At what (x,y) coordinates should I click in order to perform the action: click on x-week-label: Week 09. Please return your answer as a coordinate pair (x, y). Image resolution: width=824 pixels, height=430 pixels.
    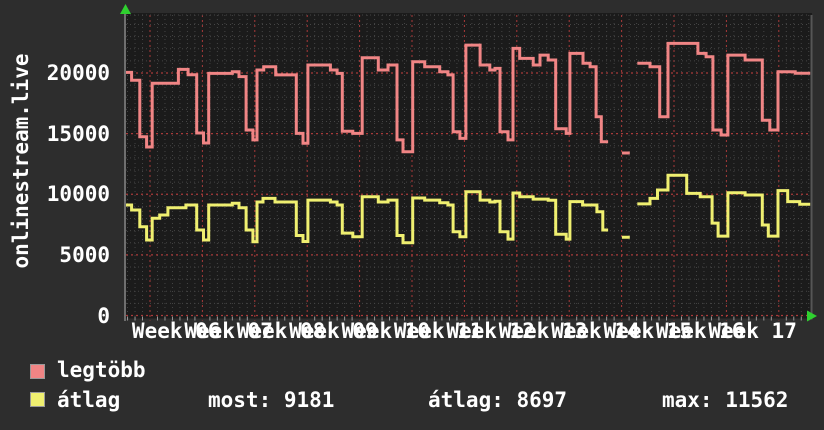
    Looking at the image, I should click on (333, 331).